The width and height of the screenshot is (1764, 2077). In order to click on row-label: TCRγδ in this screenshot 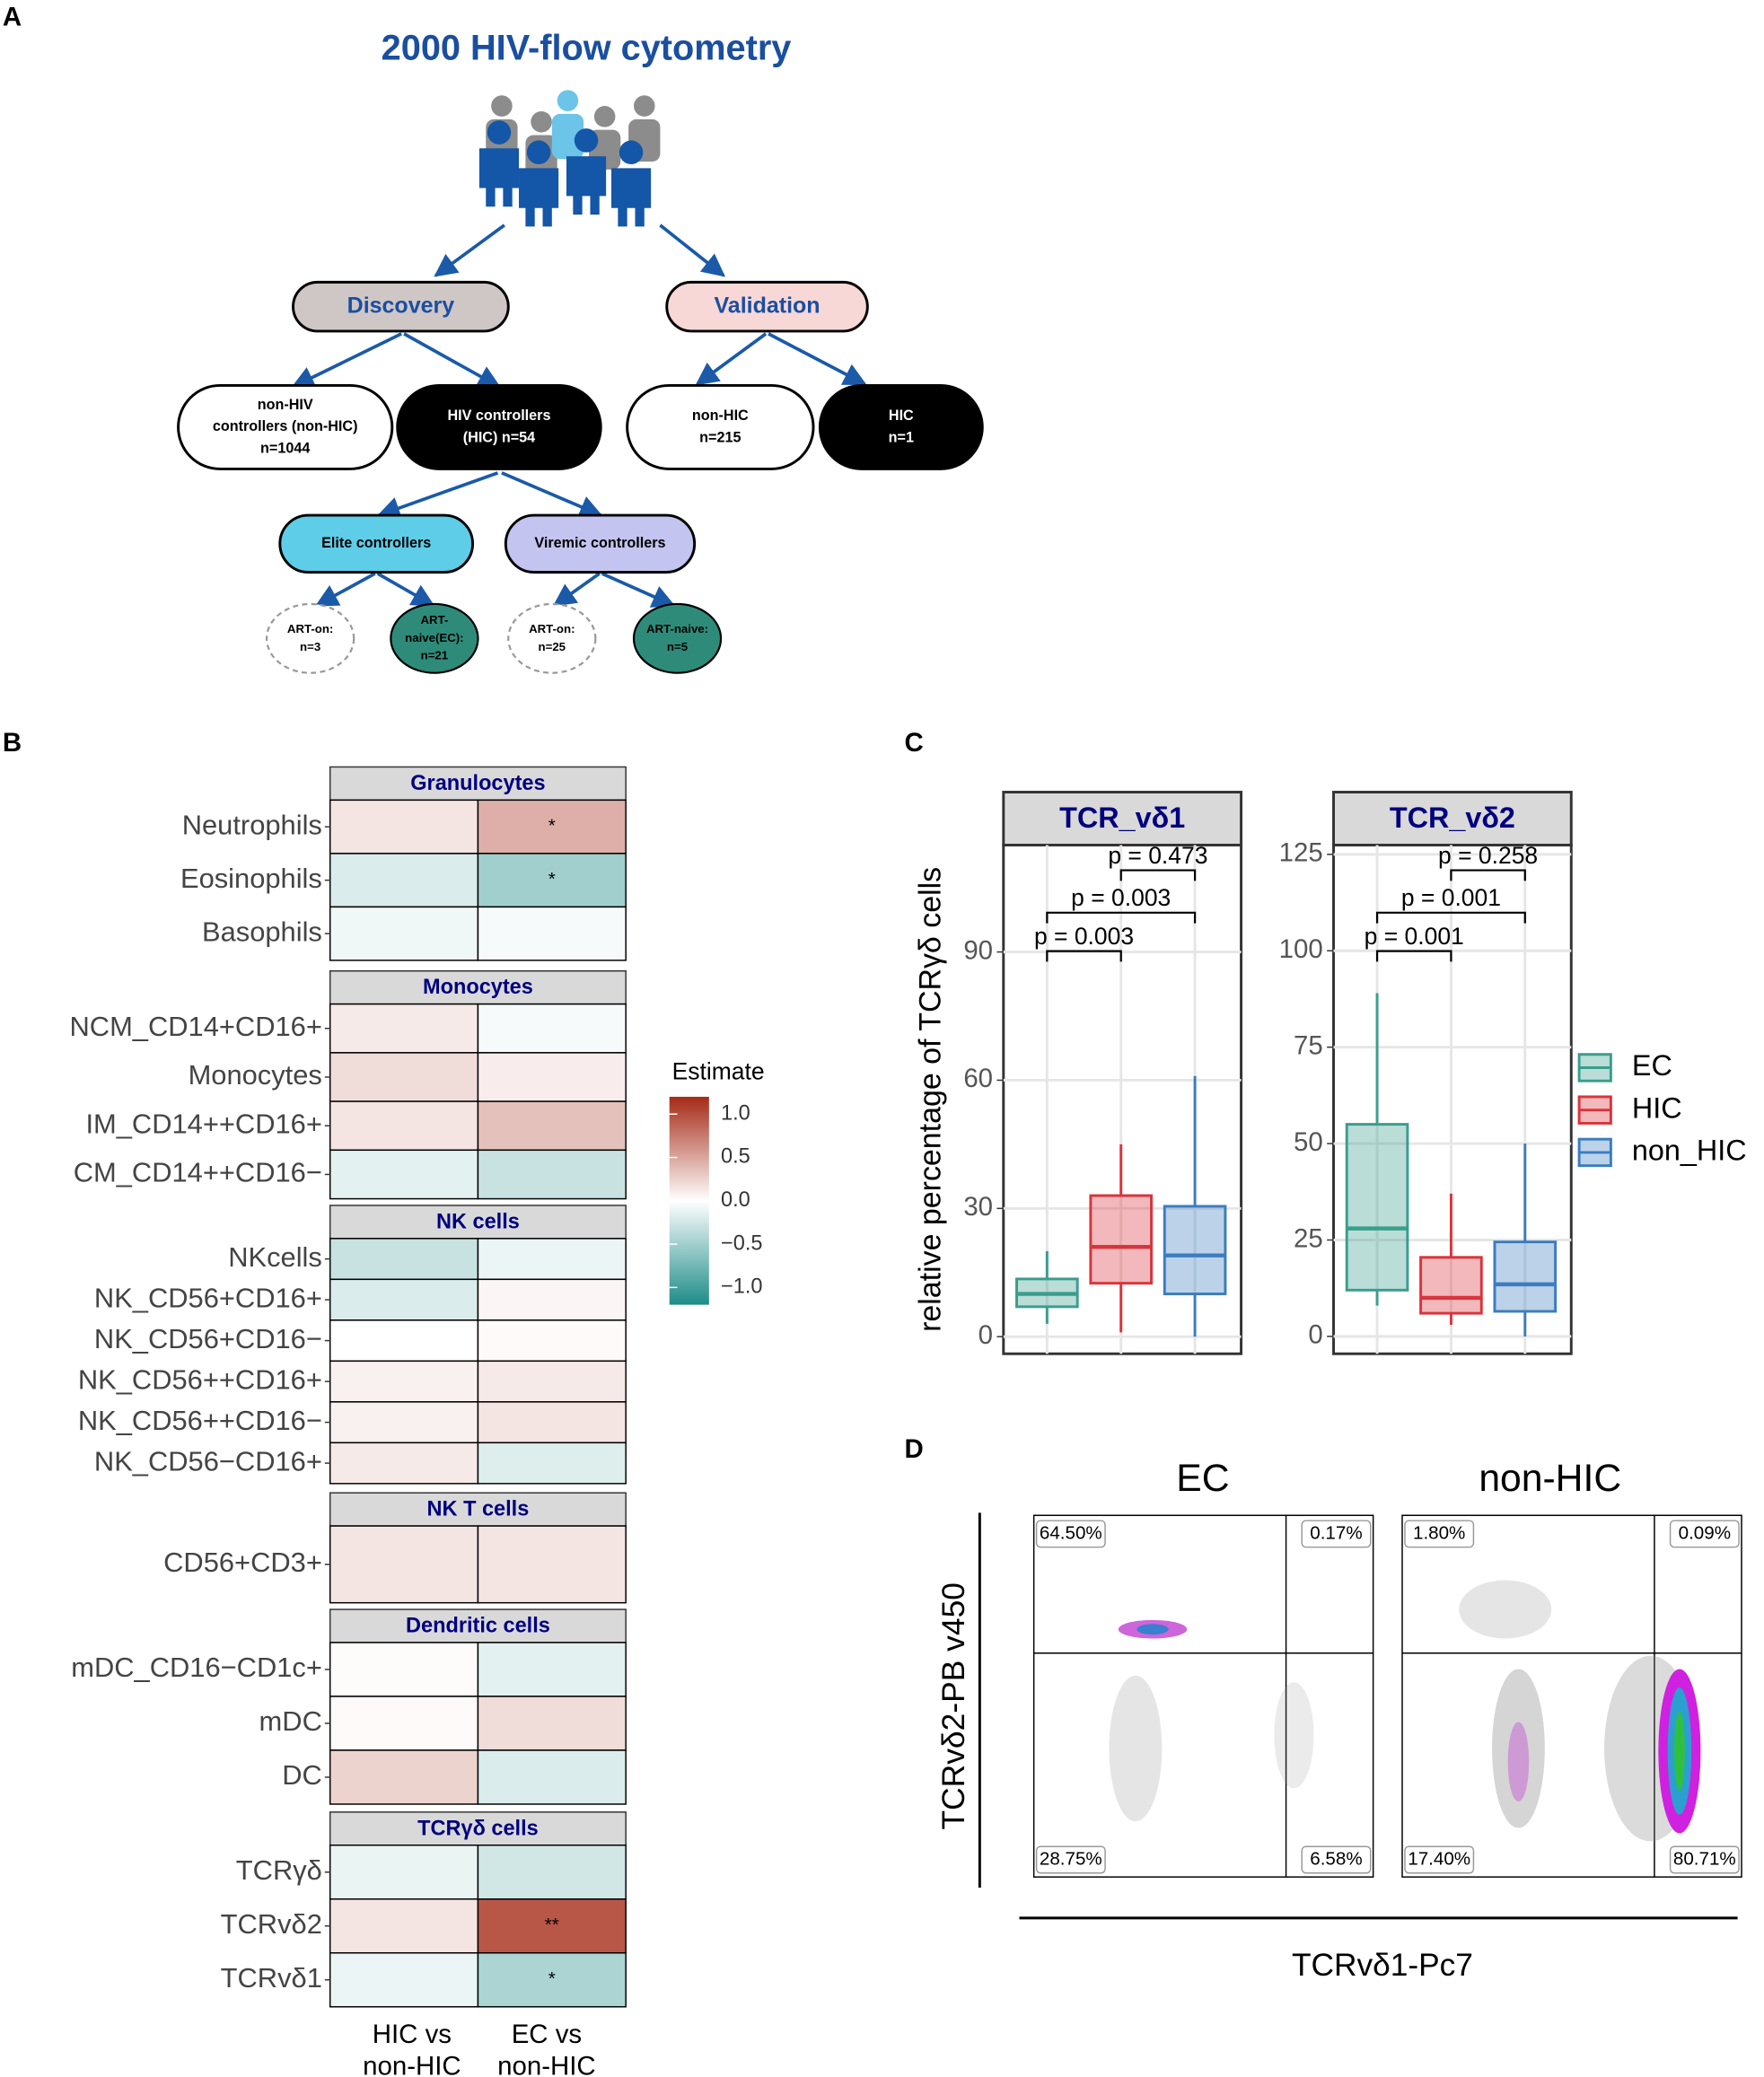, I will do `click(279, 1870)`.